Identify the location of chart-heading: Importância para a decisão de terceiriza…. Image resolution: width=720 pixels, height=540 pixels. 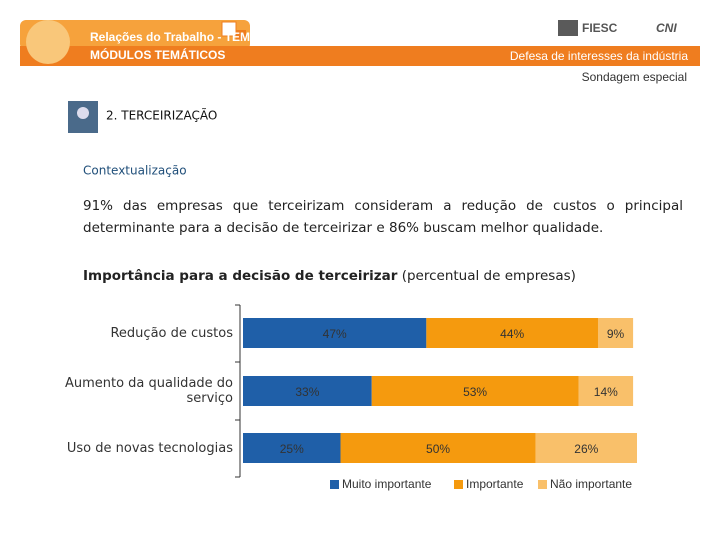
(329, 276).